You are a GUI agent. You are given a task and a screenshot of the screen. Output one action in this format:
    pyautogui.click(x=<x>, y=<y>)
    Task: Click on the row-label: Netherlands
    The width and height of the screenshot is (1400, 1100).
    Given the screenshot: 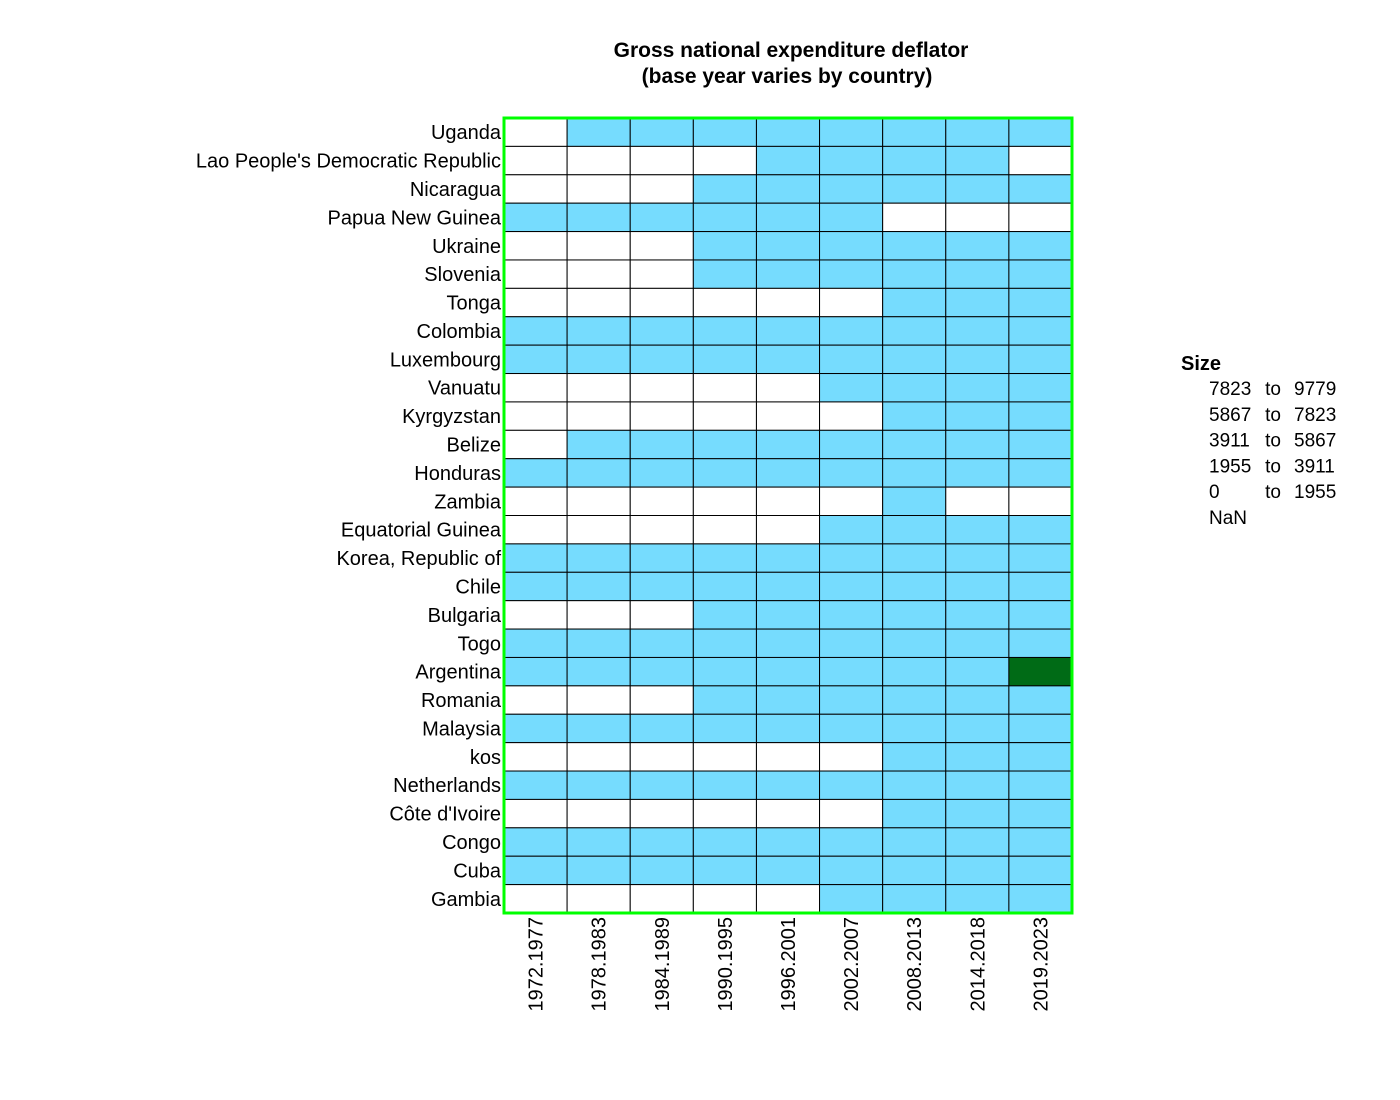 What is the action you would take?
    pyautogui.click(x=447, y=786)
    